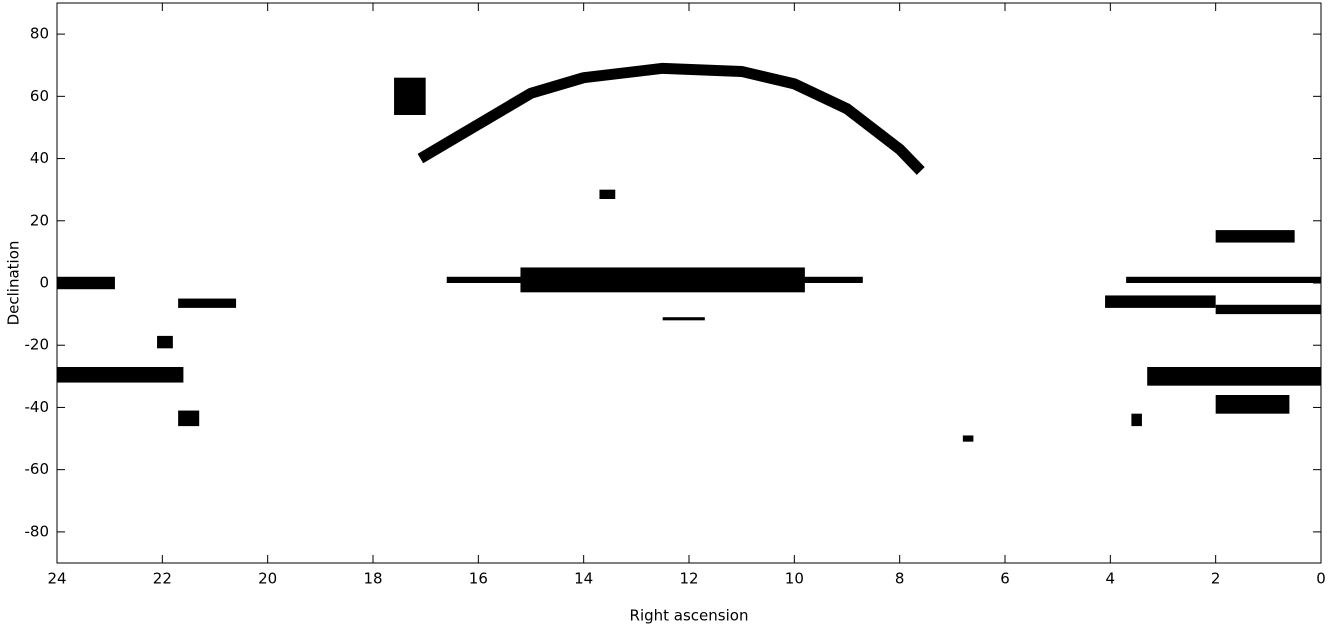 The image size is (1343, 630). I want to click on y-tick-label: 40, so click(39, 158).